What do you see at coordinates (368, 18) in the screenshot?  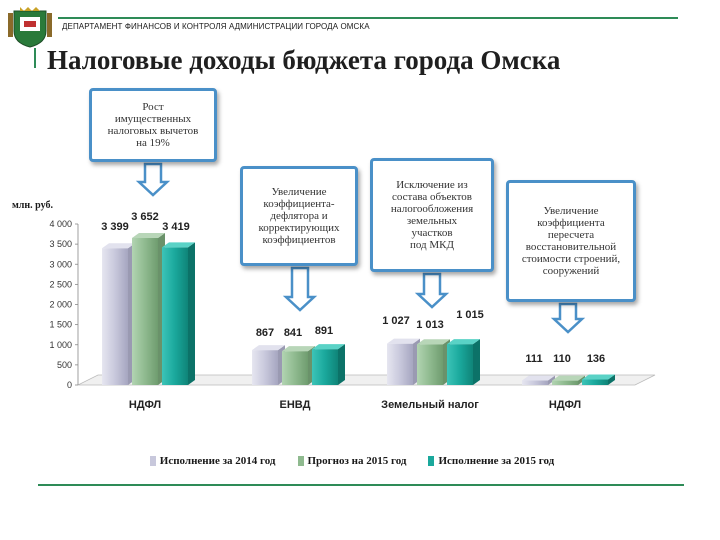 I see `header-divider` at bounding box center [368, 18].